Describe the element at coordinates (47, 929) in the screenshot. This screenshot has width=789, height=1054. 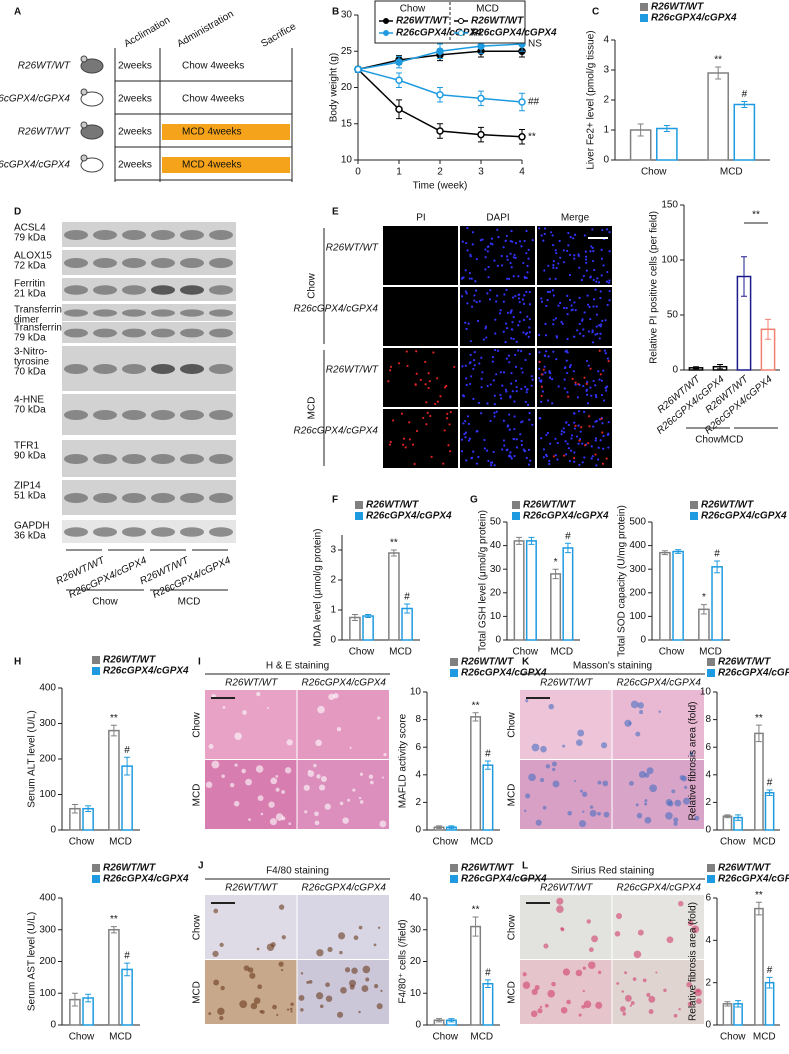
I see `y-tick-label: 300` at that location.